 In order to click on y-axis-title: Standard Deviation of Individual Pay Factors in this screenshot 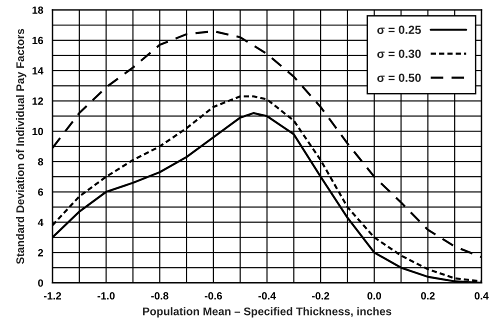, I will do `click(21, 146)`.